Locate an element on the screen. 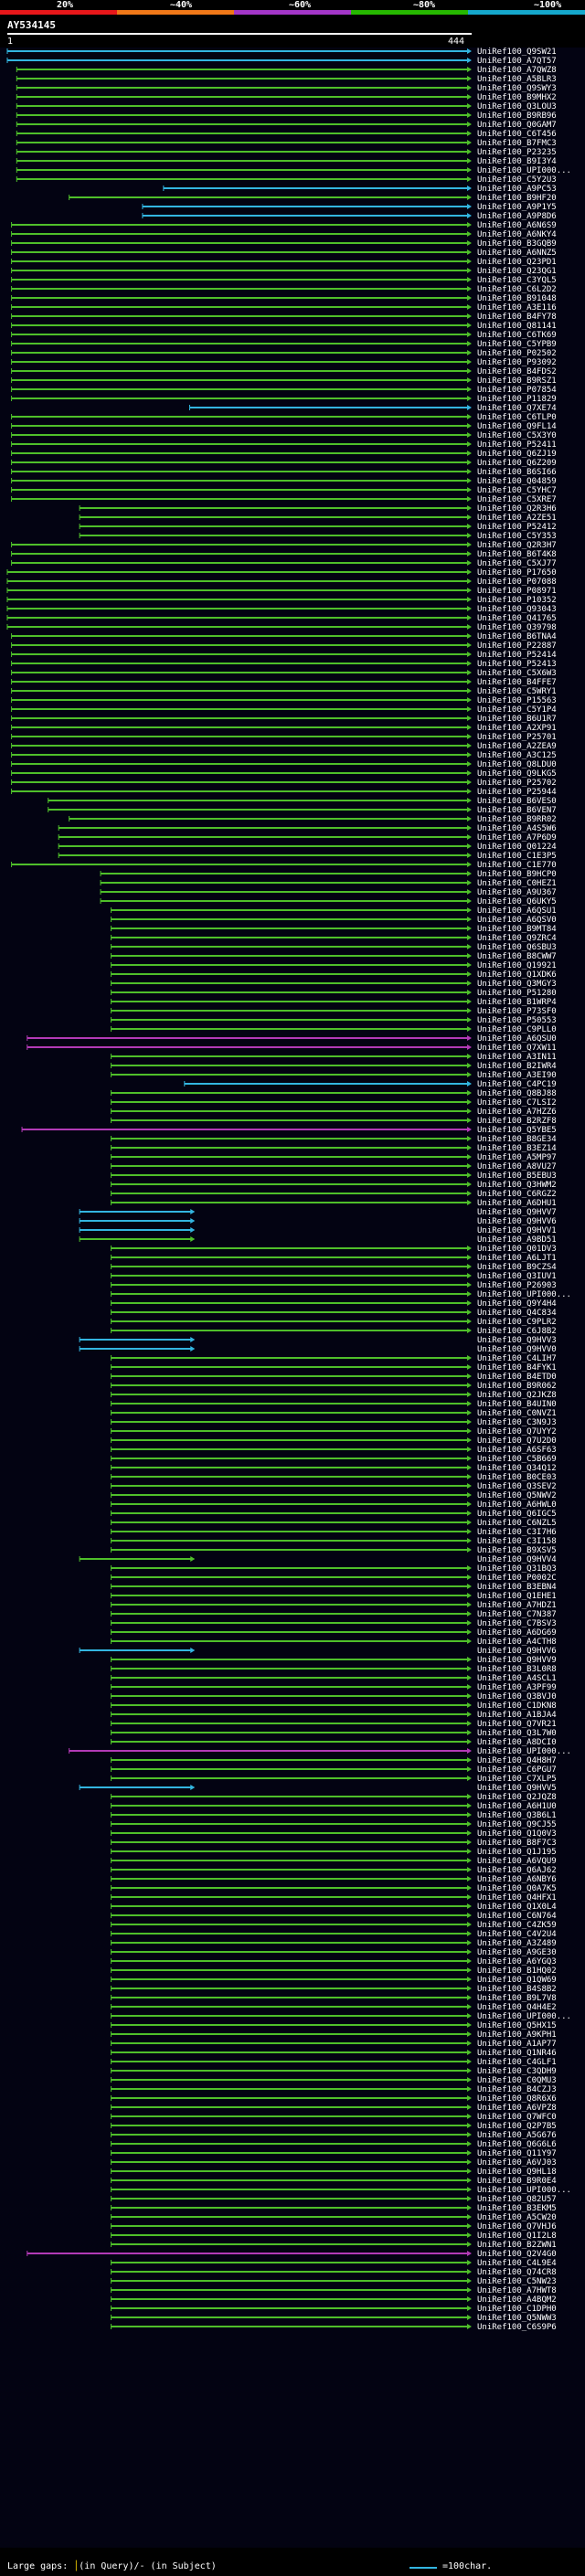  hit-row: UniRef100_C9PLL0 is located at coordinates (334, 1029).